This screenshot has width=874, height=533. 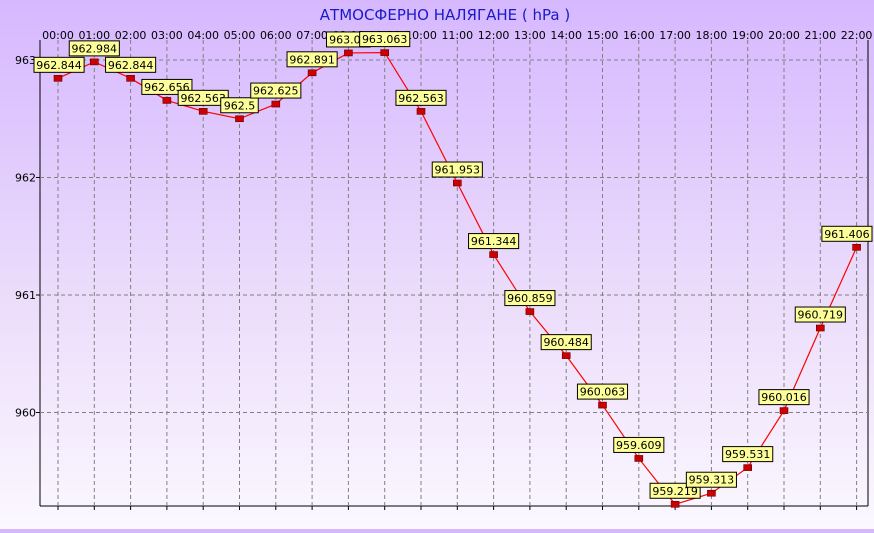 I want to click on x-tick-label: 12:00, so click(x=494, y=35).